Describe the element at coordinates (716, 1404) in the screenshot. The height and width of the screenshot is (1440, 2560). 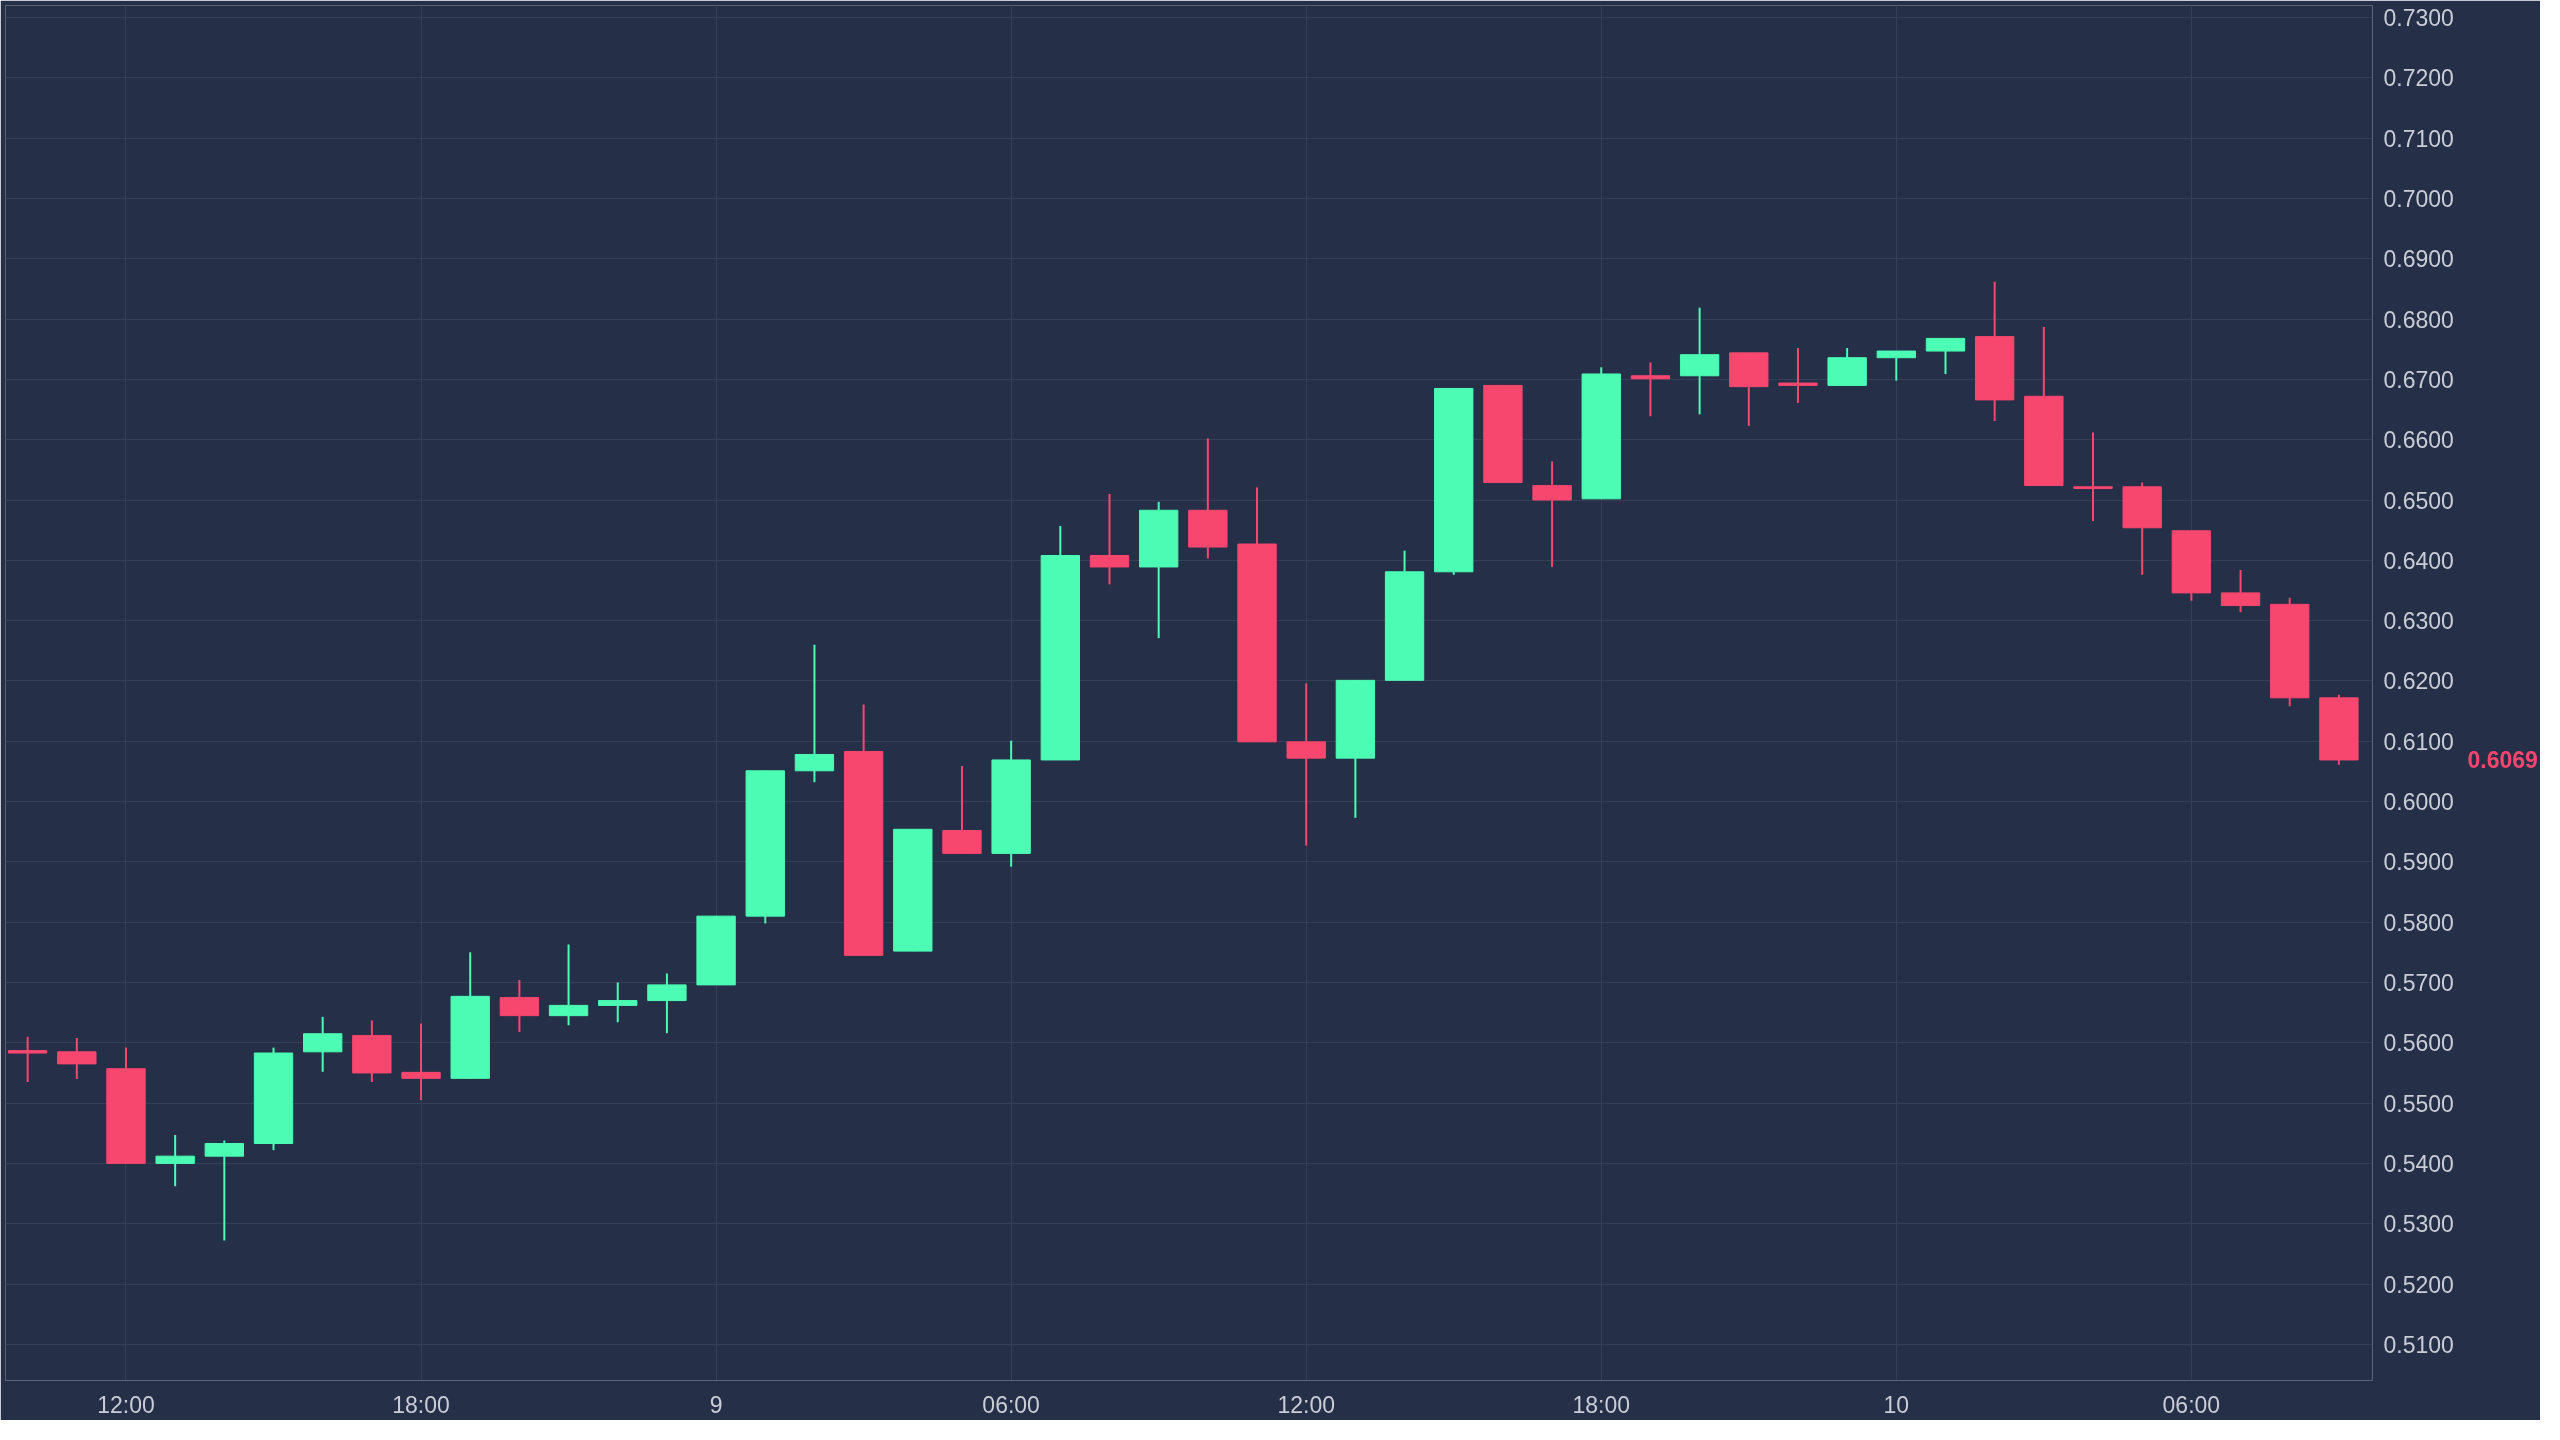
I see `x-tick-label: 9` at that location.